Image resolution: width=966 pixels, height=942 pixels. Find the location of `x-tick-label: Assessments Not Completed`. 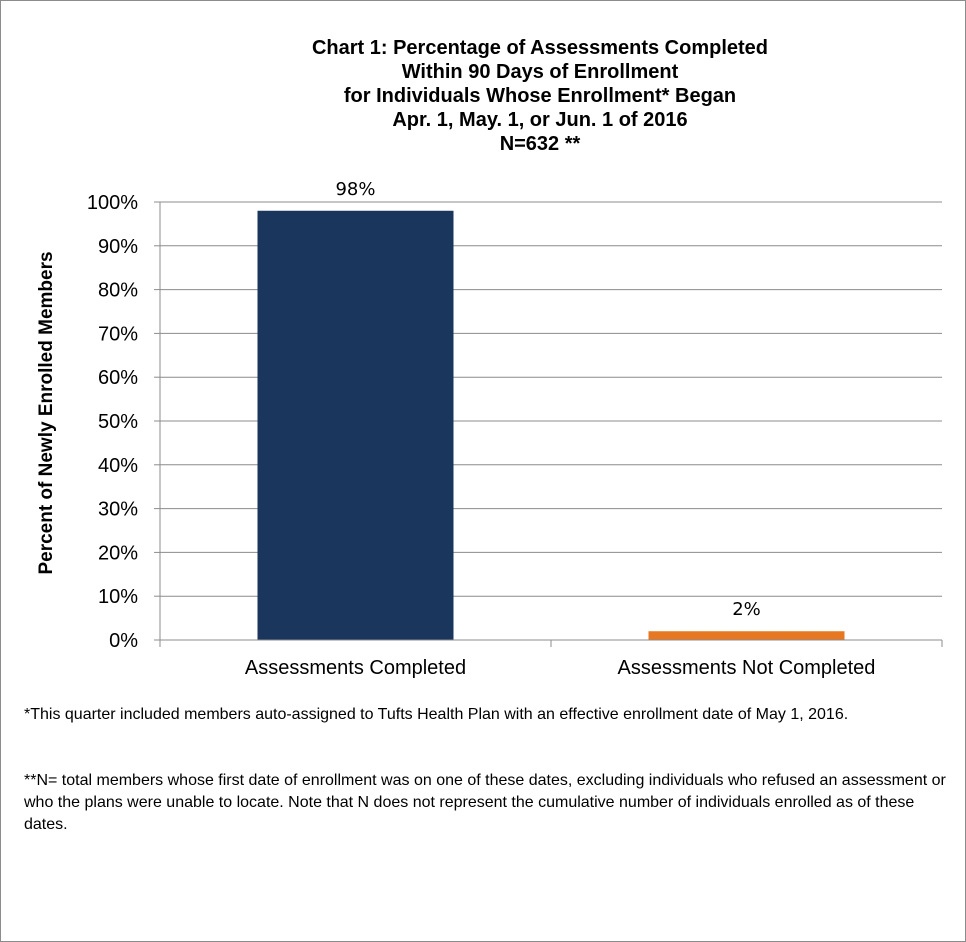

x-tick-label: Assessments Not Completed is located at coordinates (747, 668).